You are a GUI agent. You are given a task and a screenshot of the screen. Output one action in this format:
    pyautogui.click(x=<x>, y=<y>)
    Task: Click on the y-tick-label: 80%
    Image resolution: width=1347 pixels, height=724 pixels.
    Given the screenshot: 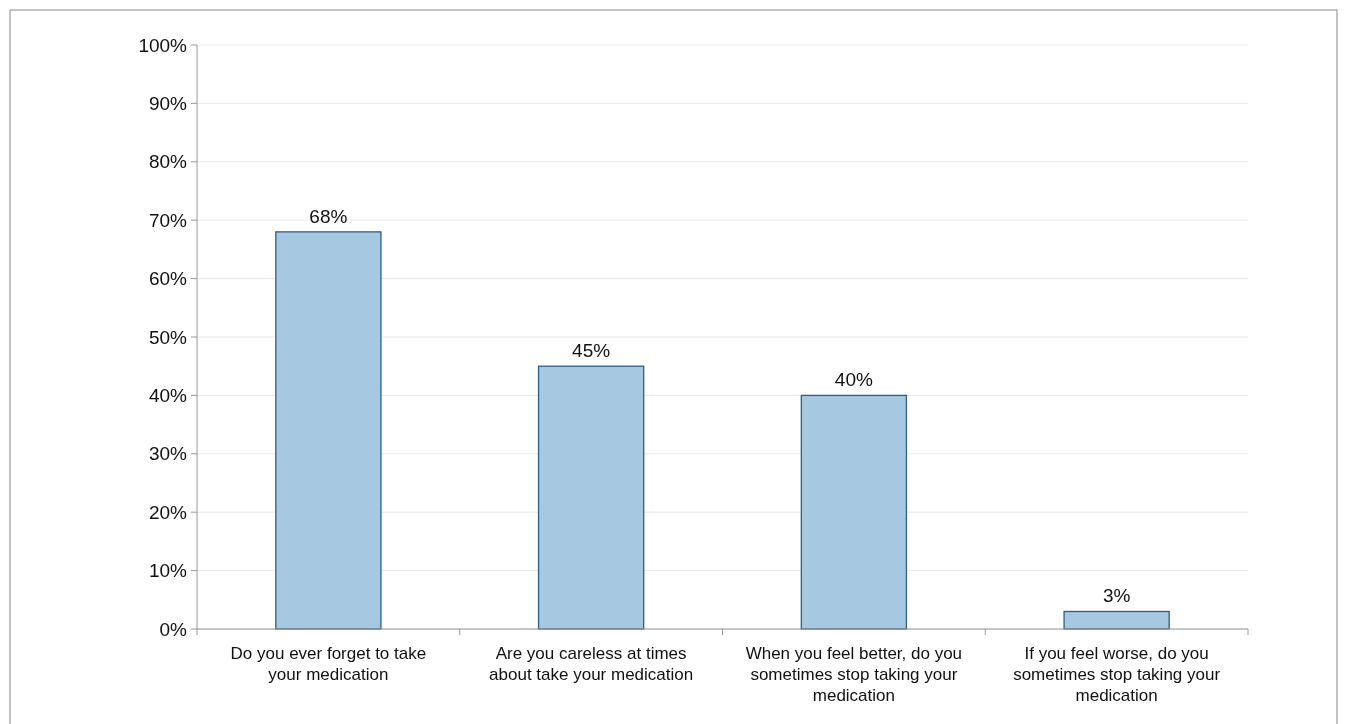 What is the action you would take?
    pyautogui.click(x=168, y=162)
    